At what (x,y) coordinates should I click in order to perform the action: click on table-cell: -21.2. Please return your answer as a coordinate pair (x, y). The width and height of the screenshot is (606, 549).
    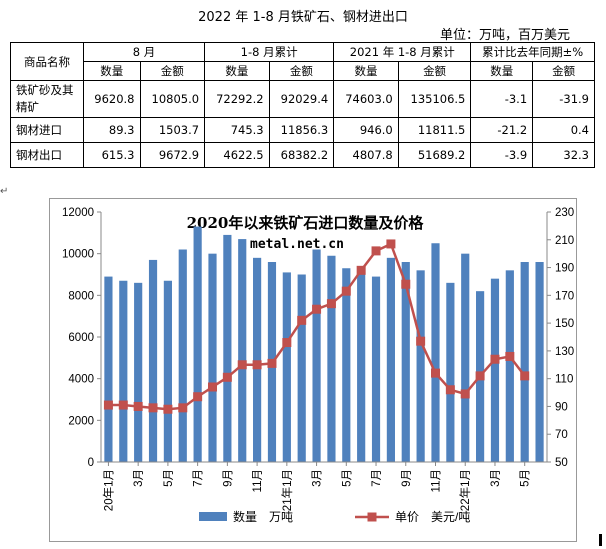
    Looking at the image, I should click on (502, 130).